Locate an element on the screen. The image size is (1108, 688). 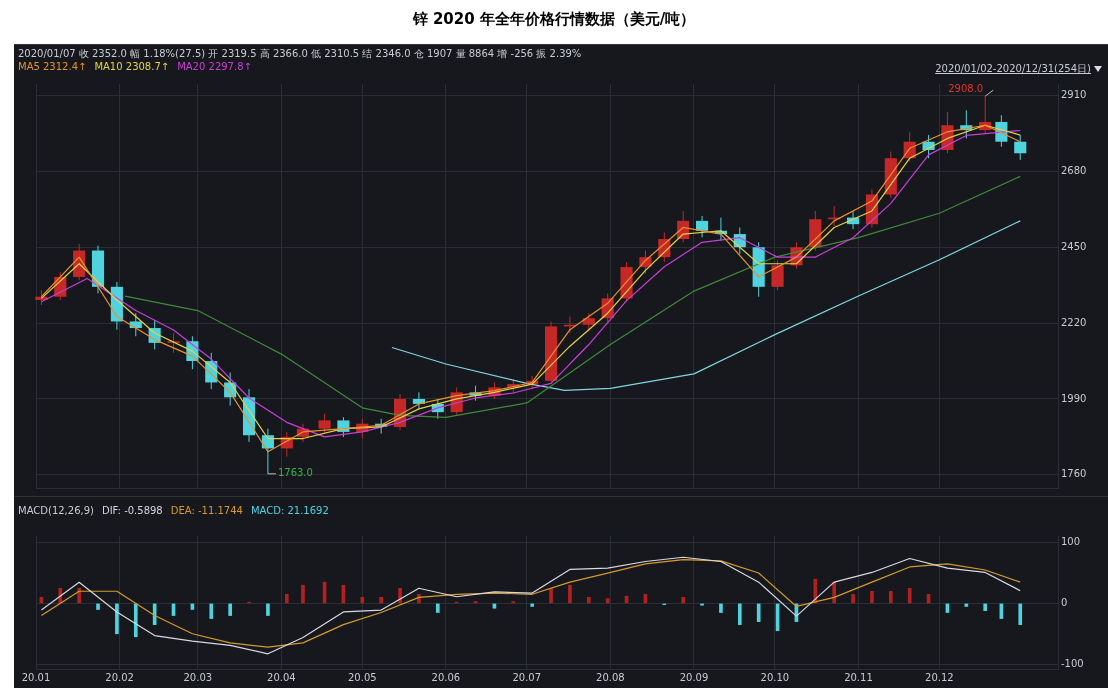
text: MA20 2297.8↑ is located at coordinates (214, 66).